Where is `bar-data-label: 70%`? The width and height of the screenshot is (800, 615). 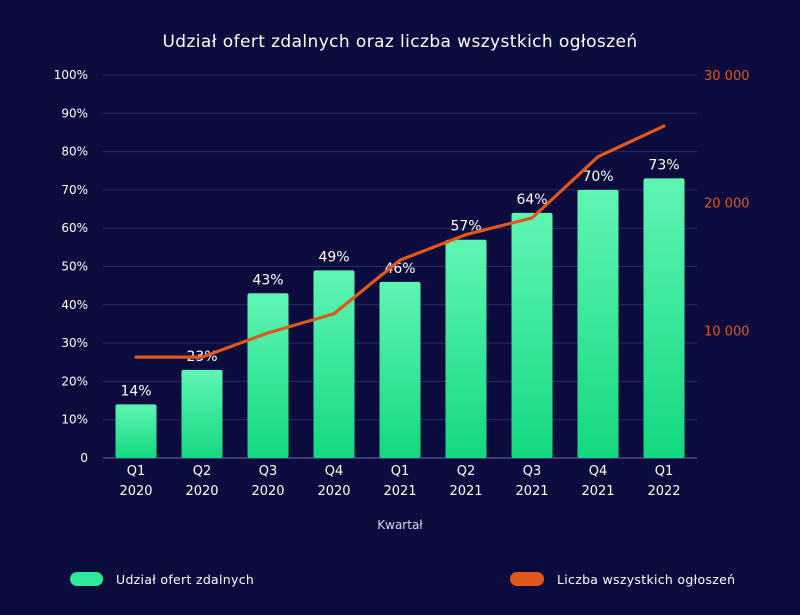
bar-data-label: 70% is located at coordinates (597, 177).